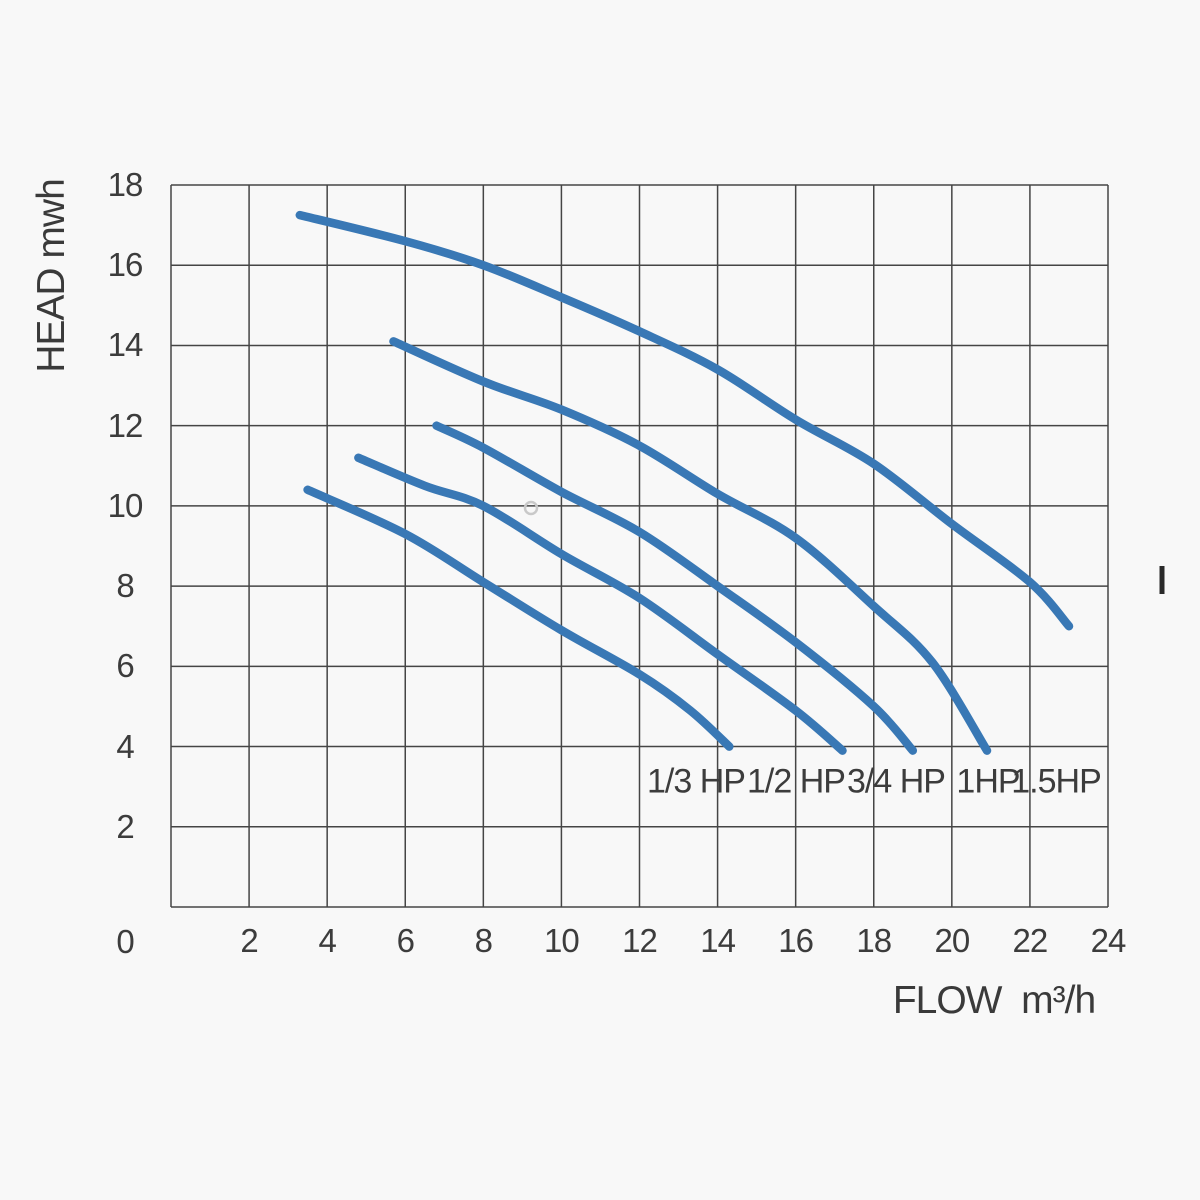 The width and height of the screenshot is (1200, 1200). What do you see at coordinates (896, 781) in the screenshot?
I see `series-label-3-4-HP: 3/4 HP` at bounding box center [896, 781].